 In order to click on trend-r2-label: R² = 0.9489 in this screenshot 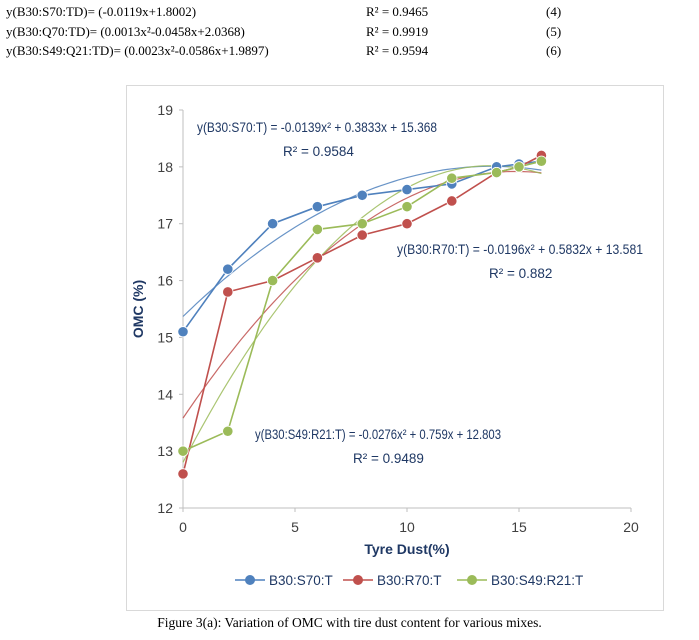, I will do `click(388, 458)`.